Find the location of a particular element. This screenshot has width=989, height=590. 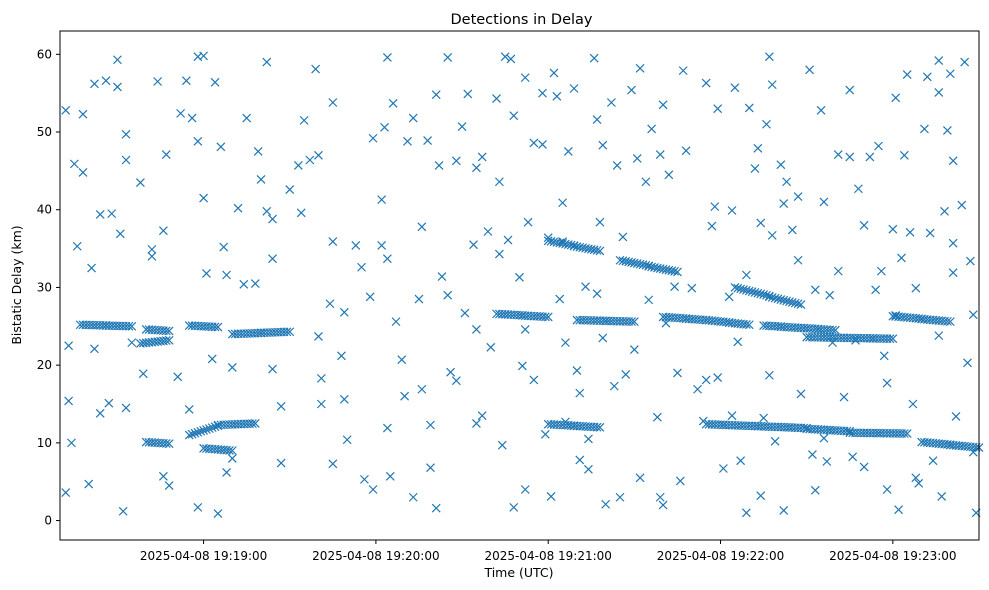

y-tick-label: 0 is located at coordinates (48, 521).